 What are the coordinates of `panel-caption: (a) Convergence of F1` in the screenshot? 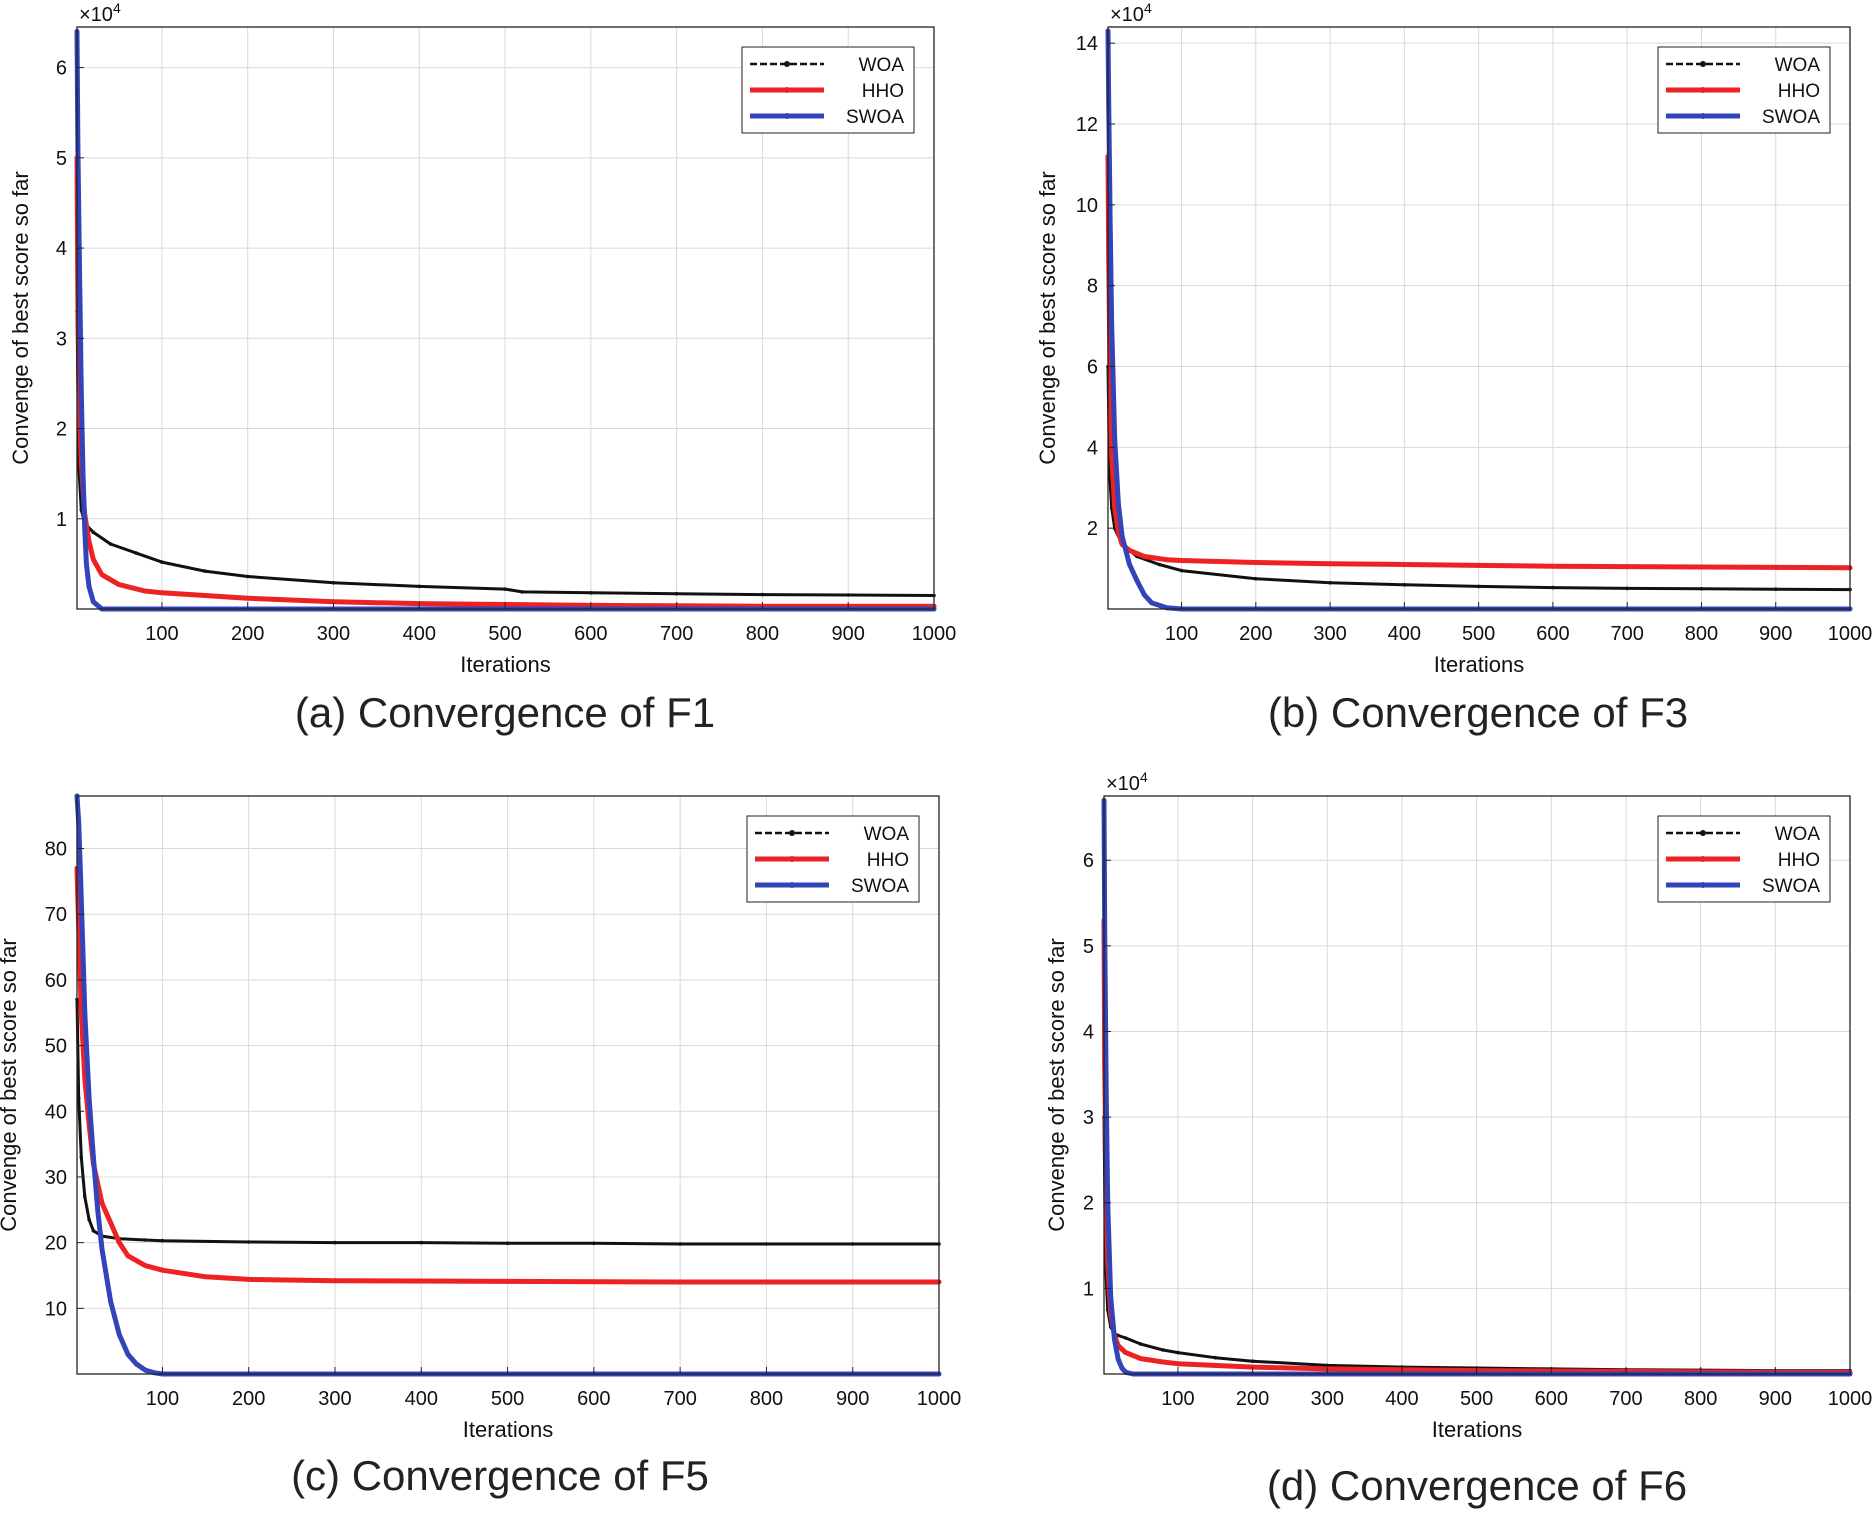 It's located at (505, 712).